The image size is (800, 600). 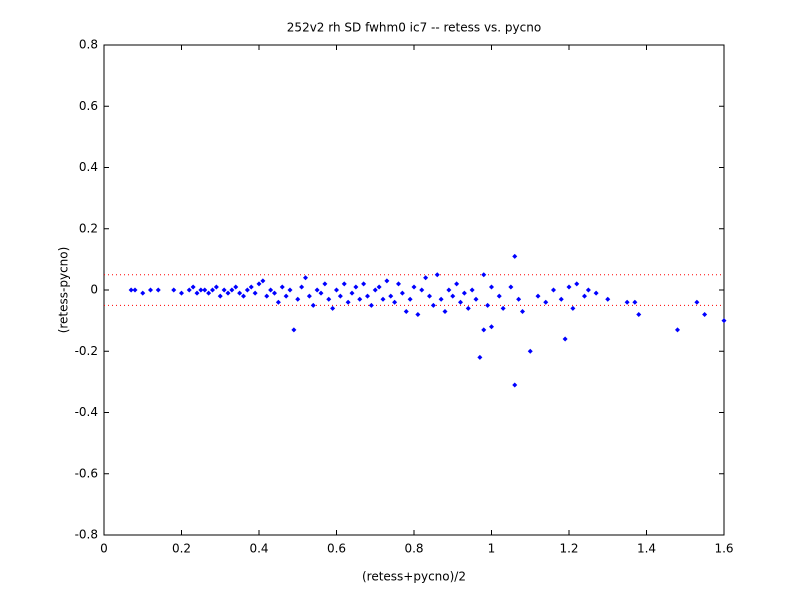 What do you see at coordinates (336, 549) in the screenshot?
I see `x-tick-label: 0.6` at bounding box center [336, 549].